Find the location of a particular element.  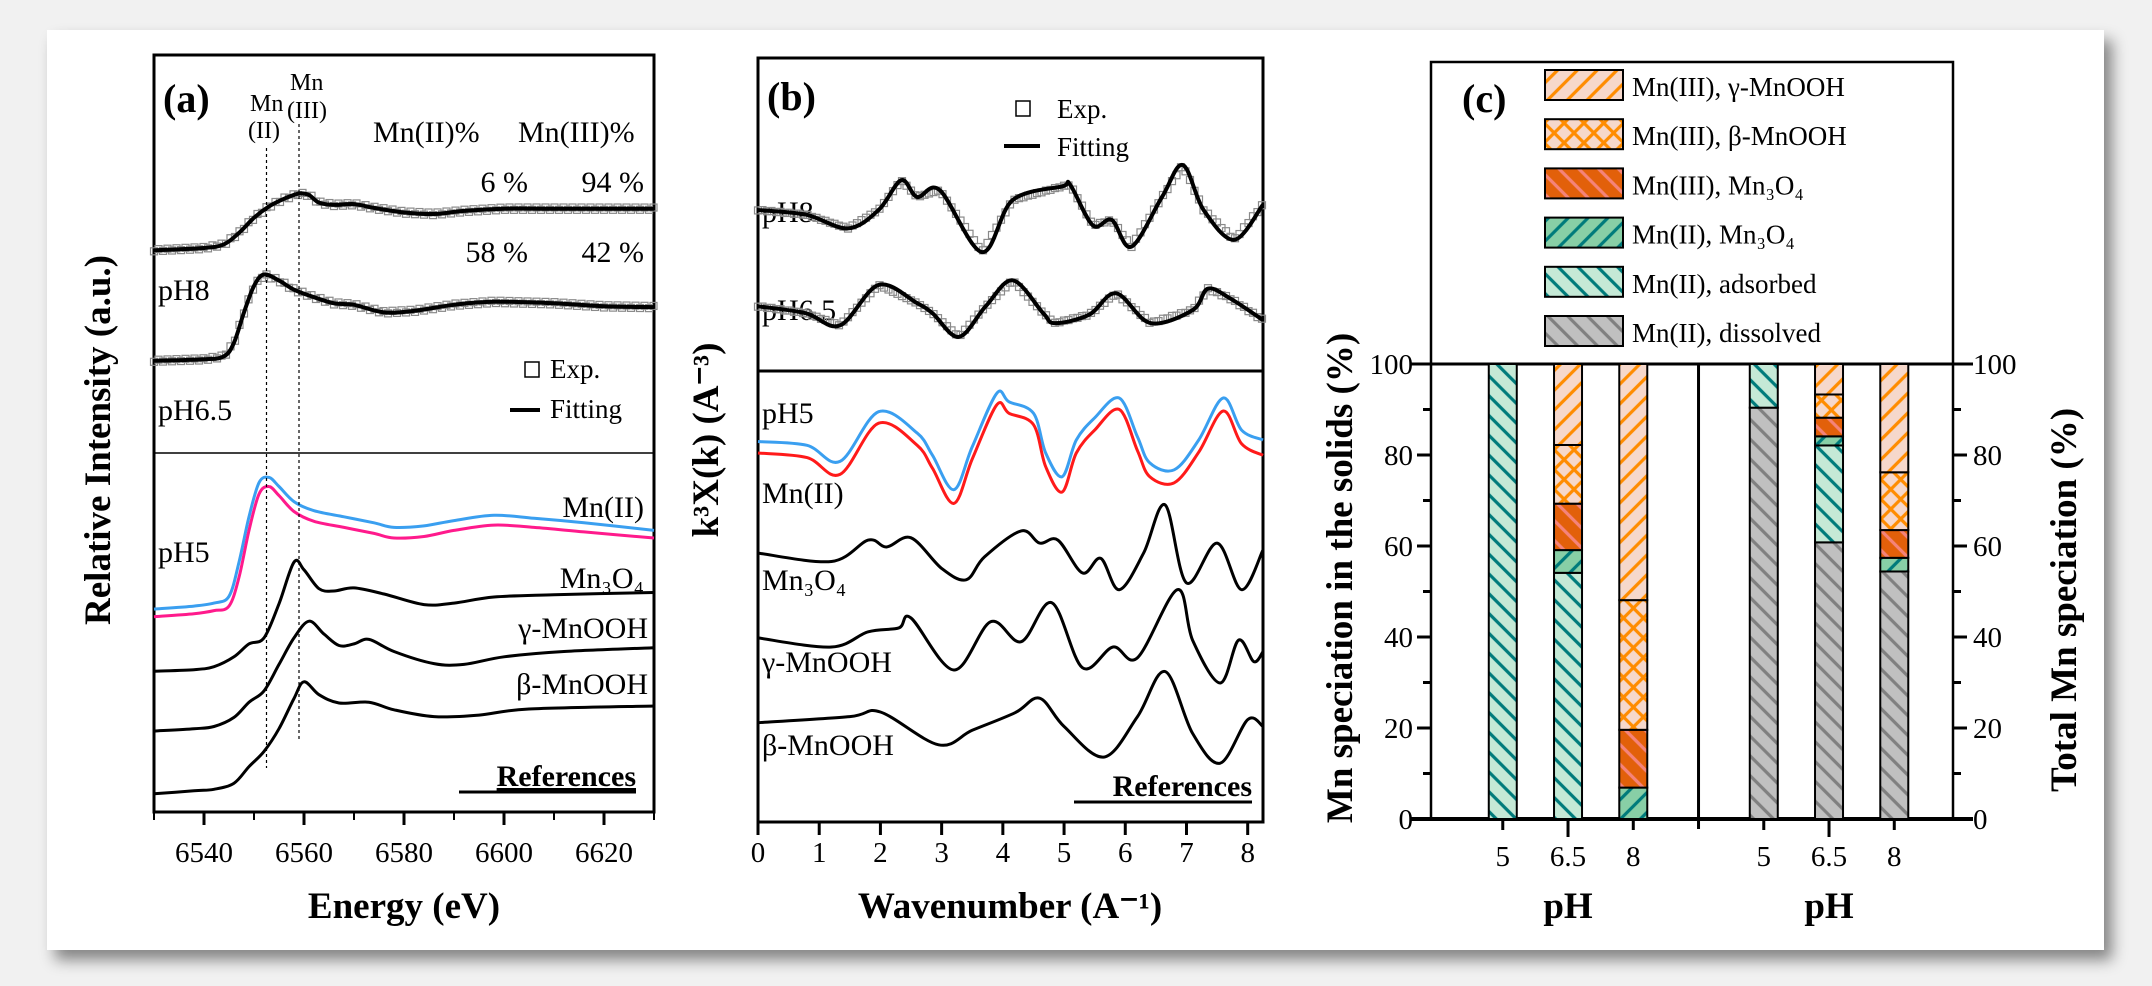

header-mn-iii-percent: Mn(III)% is located at coordinates (576, 132).